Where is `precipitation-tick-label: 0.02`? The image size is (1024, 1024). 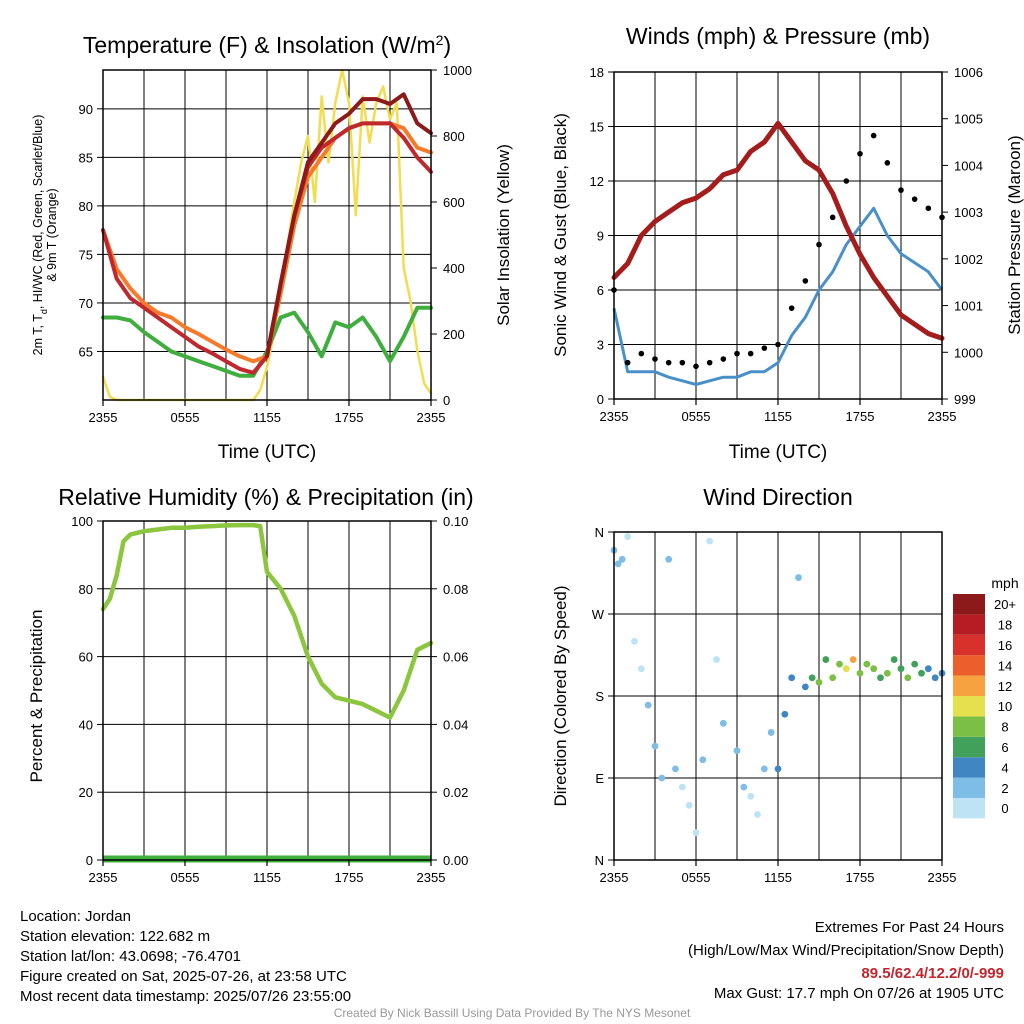
precipitation-tick-label: 0.02 is located at coordinates (455, 792).